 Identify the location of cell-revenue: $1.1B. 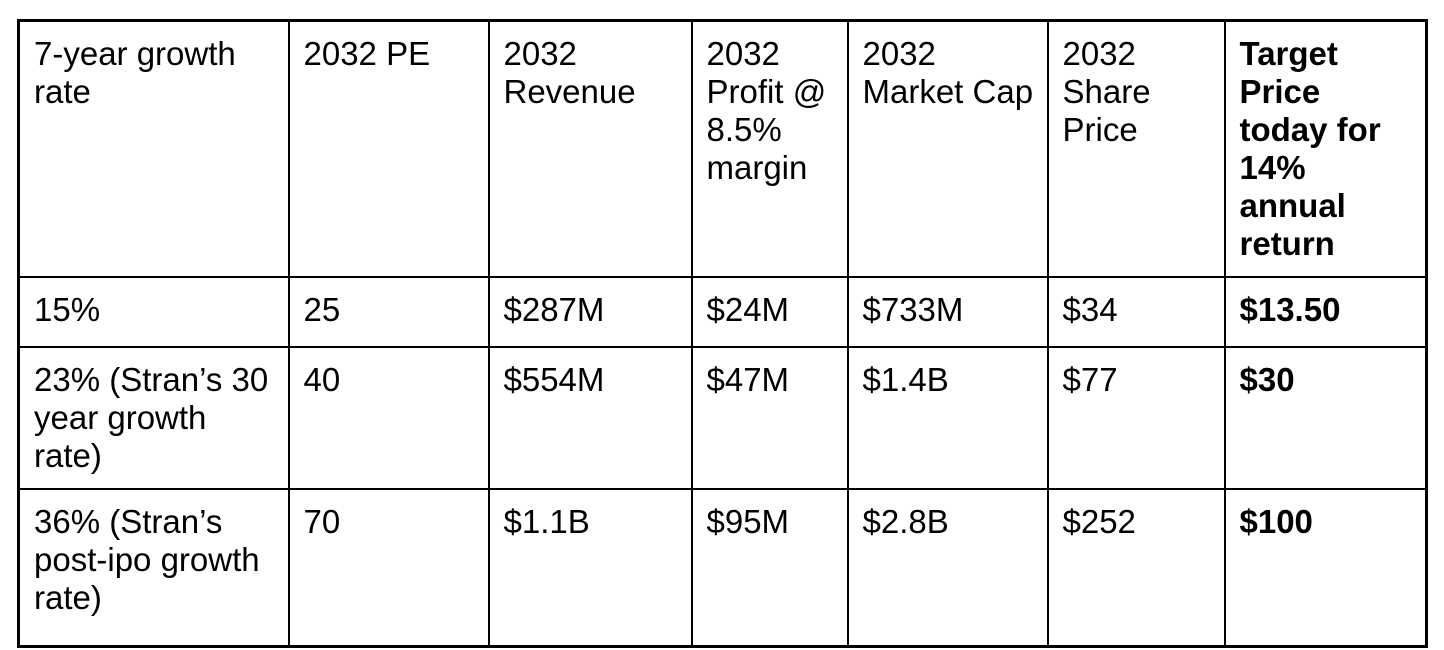
(590, 567).